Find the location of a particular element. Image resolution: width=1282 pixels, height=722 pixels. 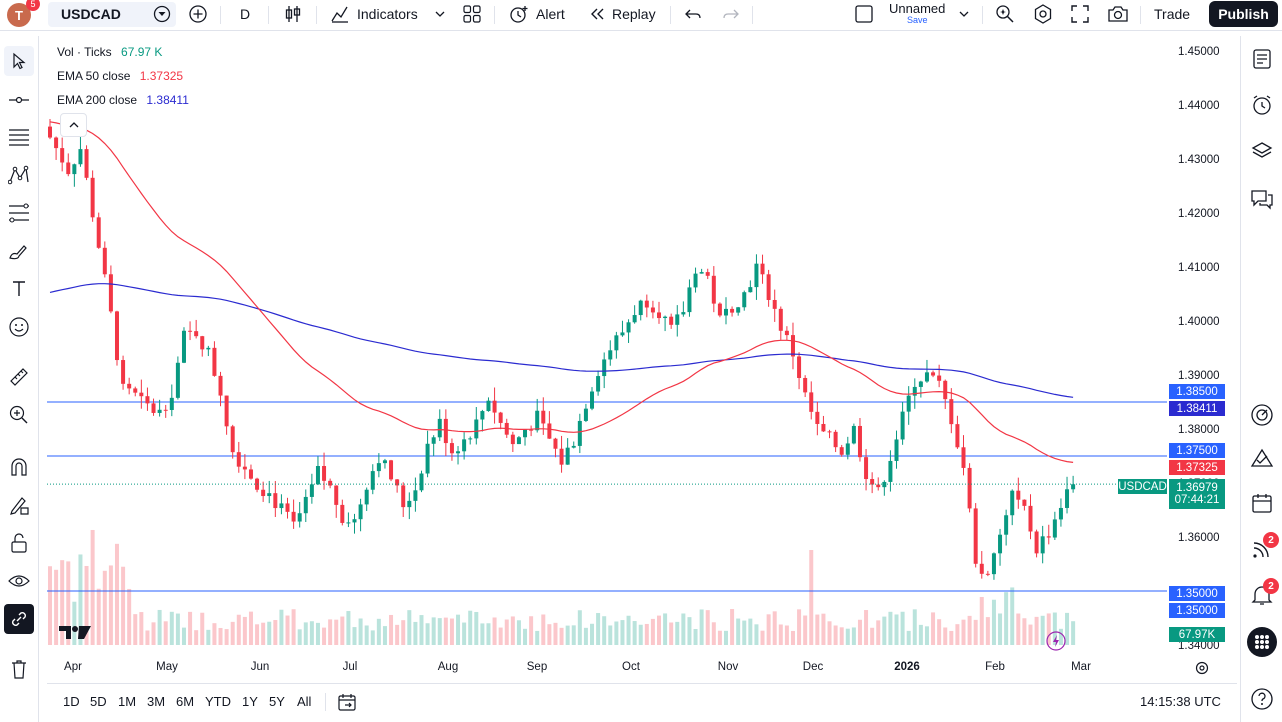

ideas-stream-icon is located at coordinates (1262, 549).